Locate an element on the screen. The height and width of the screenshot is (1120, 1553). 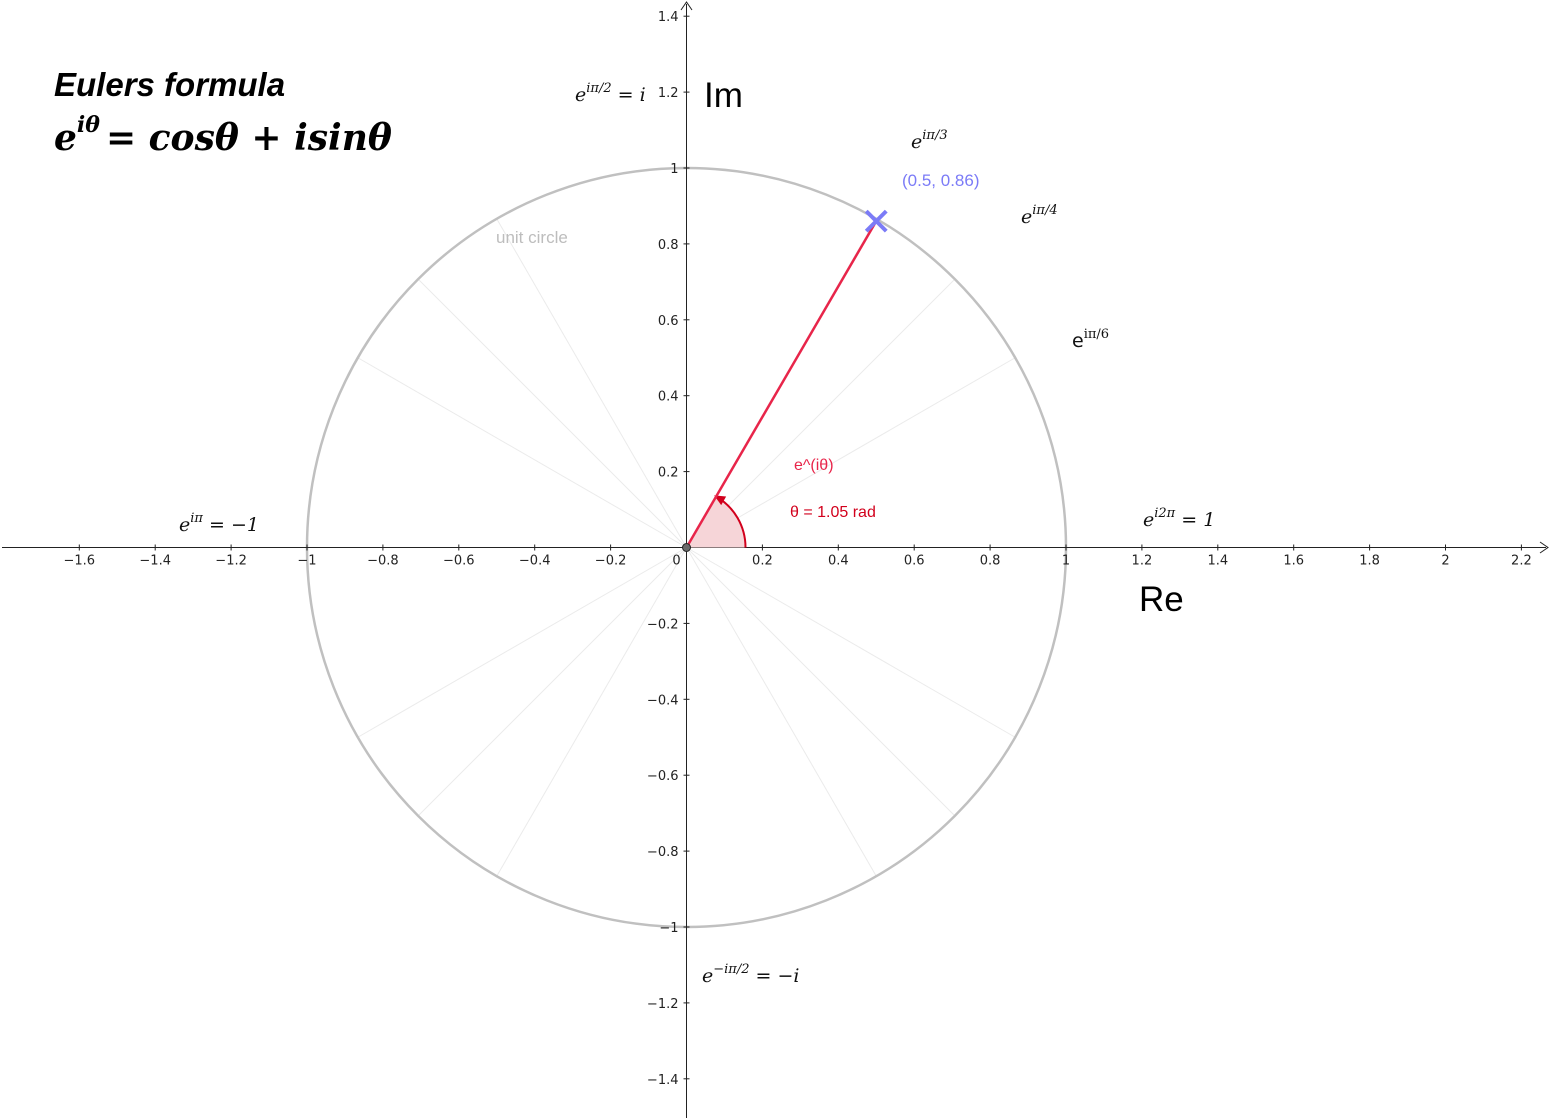
x-tick-label: 1.6 is located at coordinates (1293, 561).